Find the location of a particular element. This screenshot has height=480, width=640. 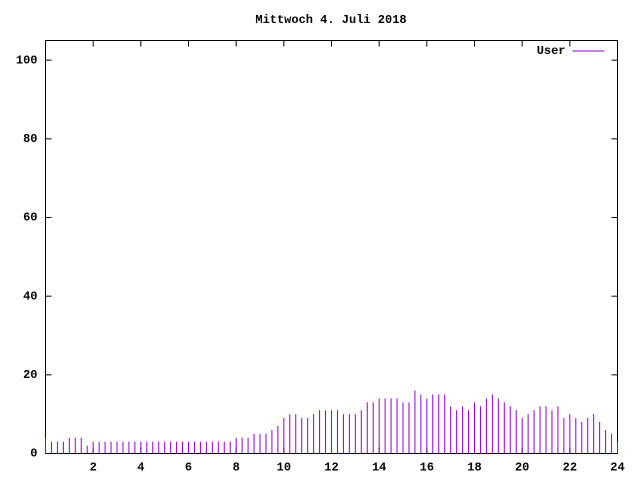

y-tick-label: 80 is located at coordinates (30, 139).